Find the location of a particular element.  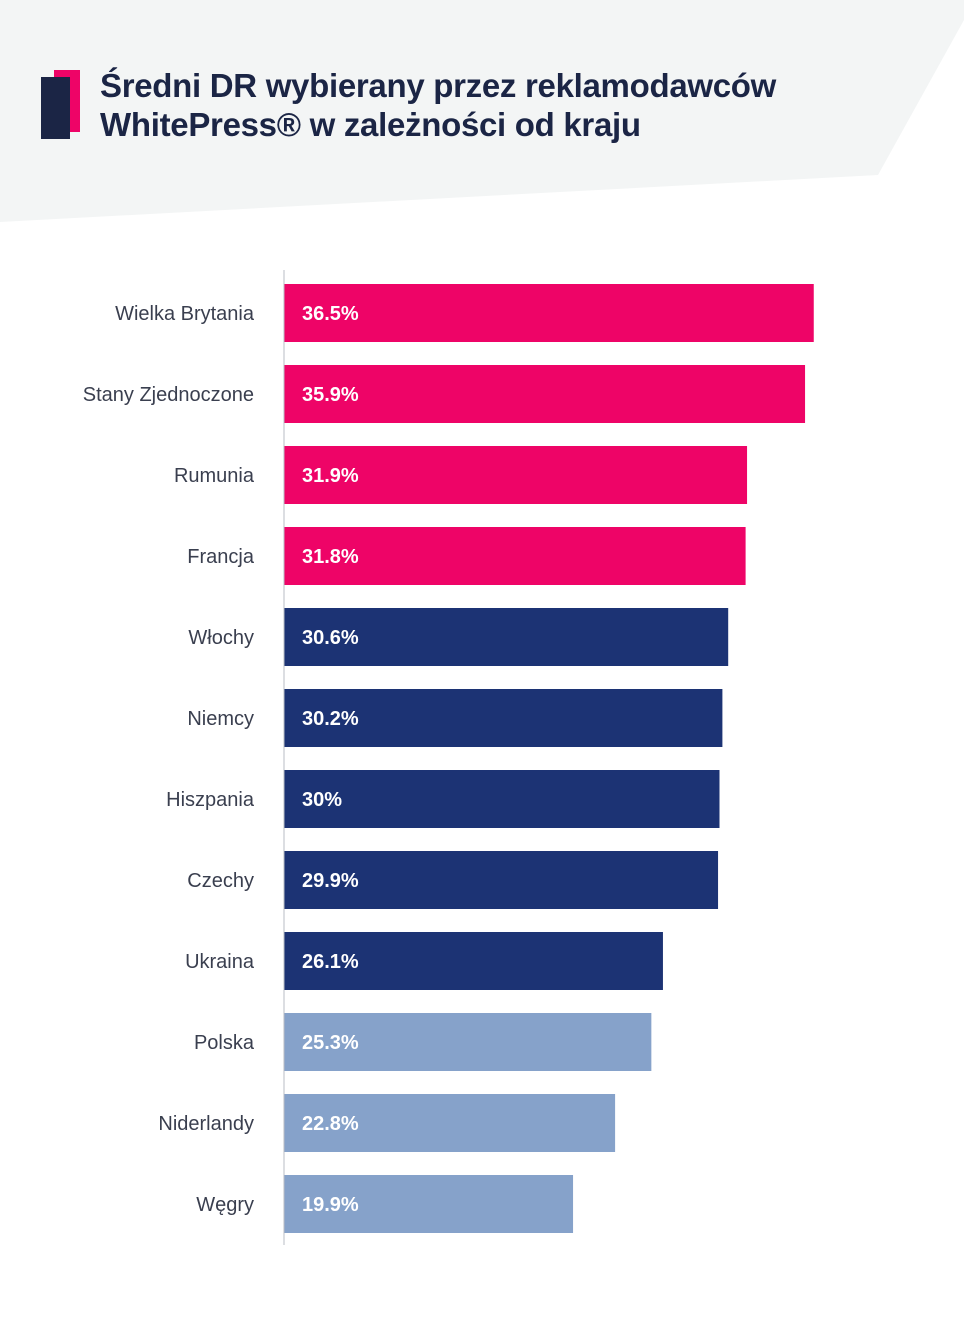

value-label: 22.8% is located at coordinates (330, 1124).